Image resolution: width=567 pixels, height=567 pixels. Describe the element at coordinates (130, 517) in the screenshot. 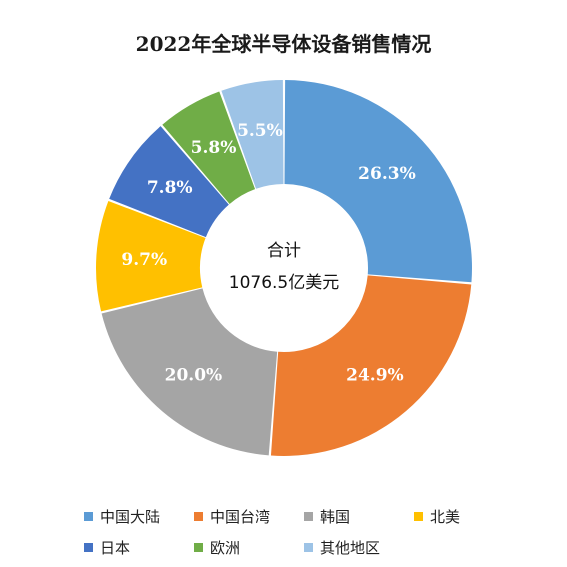

I see `legend-label: 中国大陆` at that location.